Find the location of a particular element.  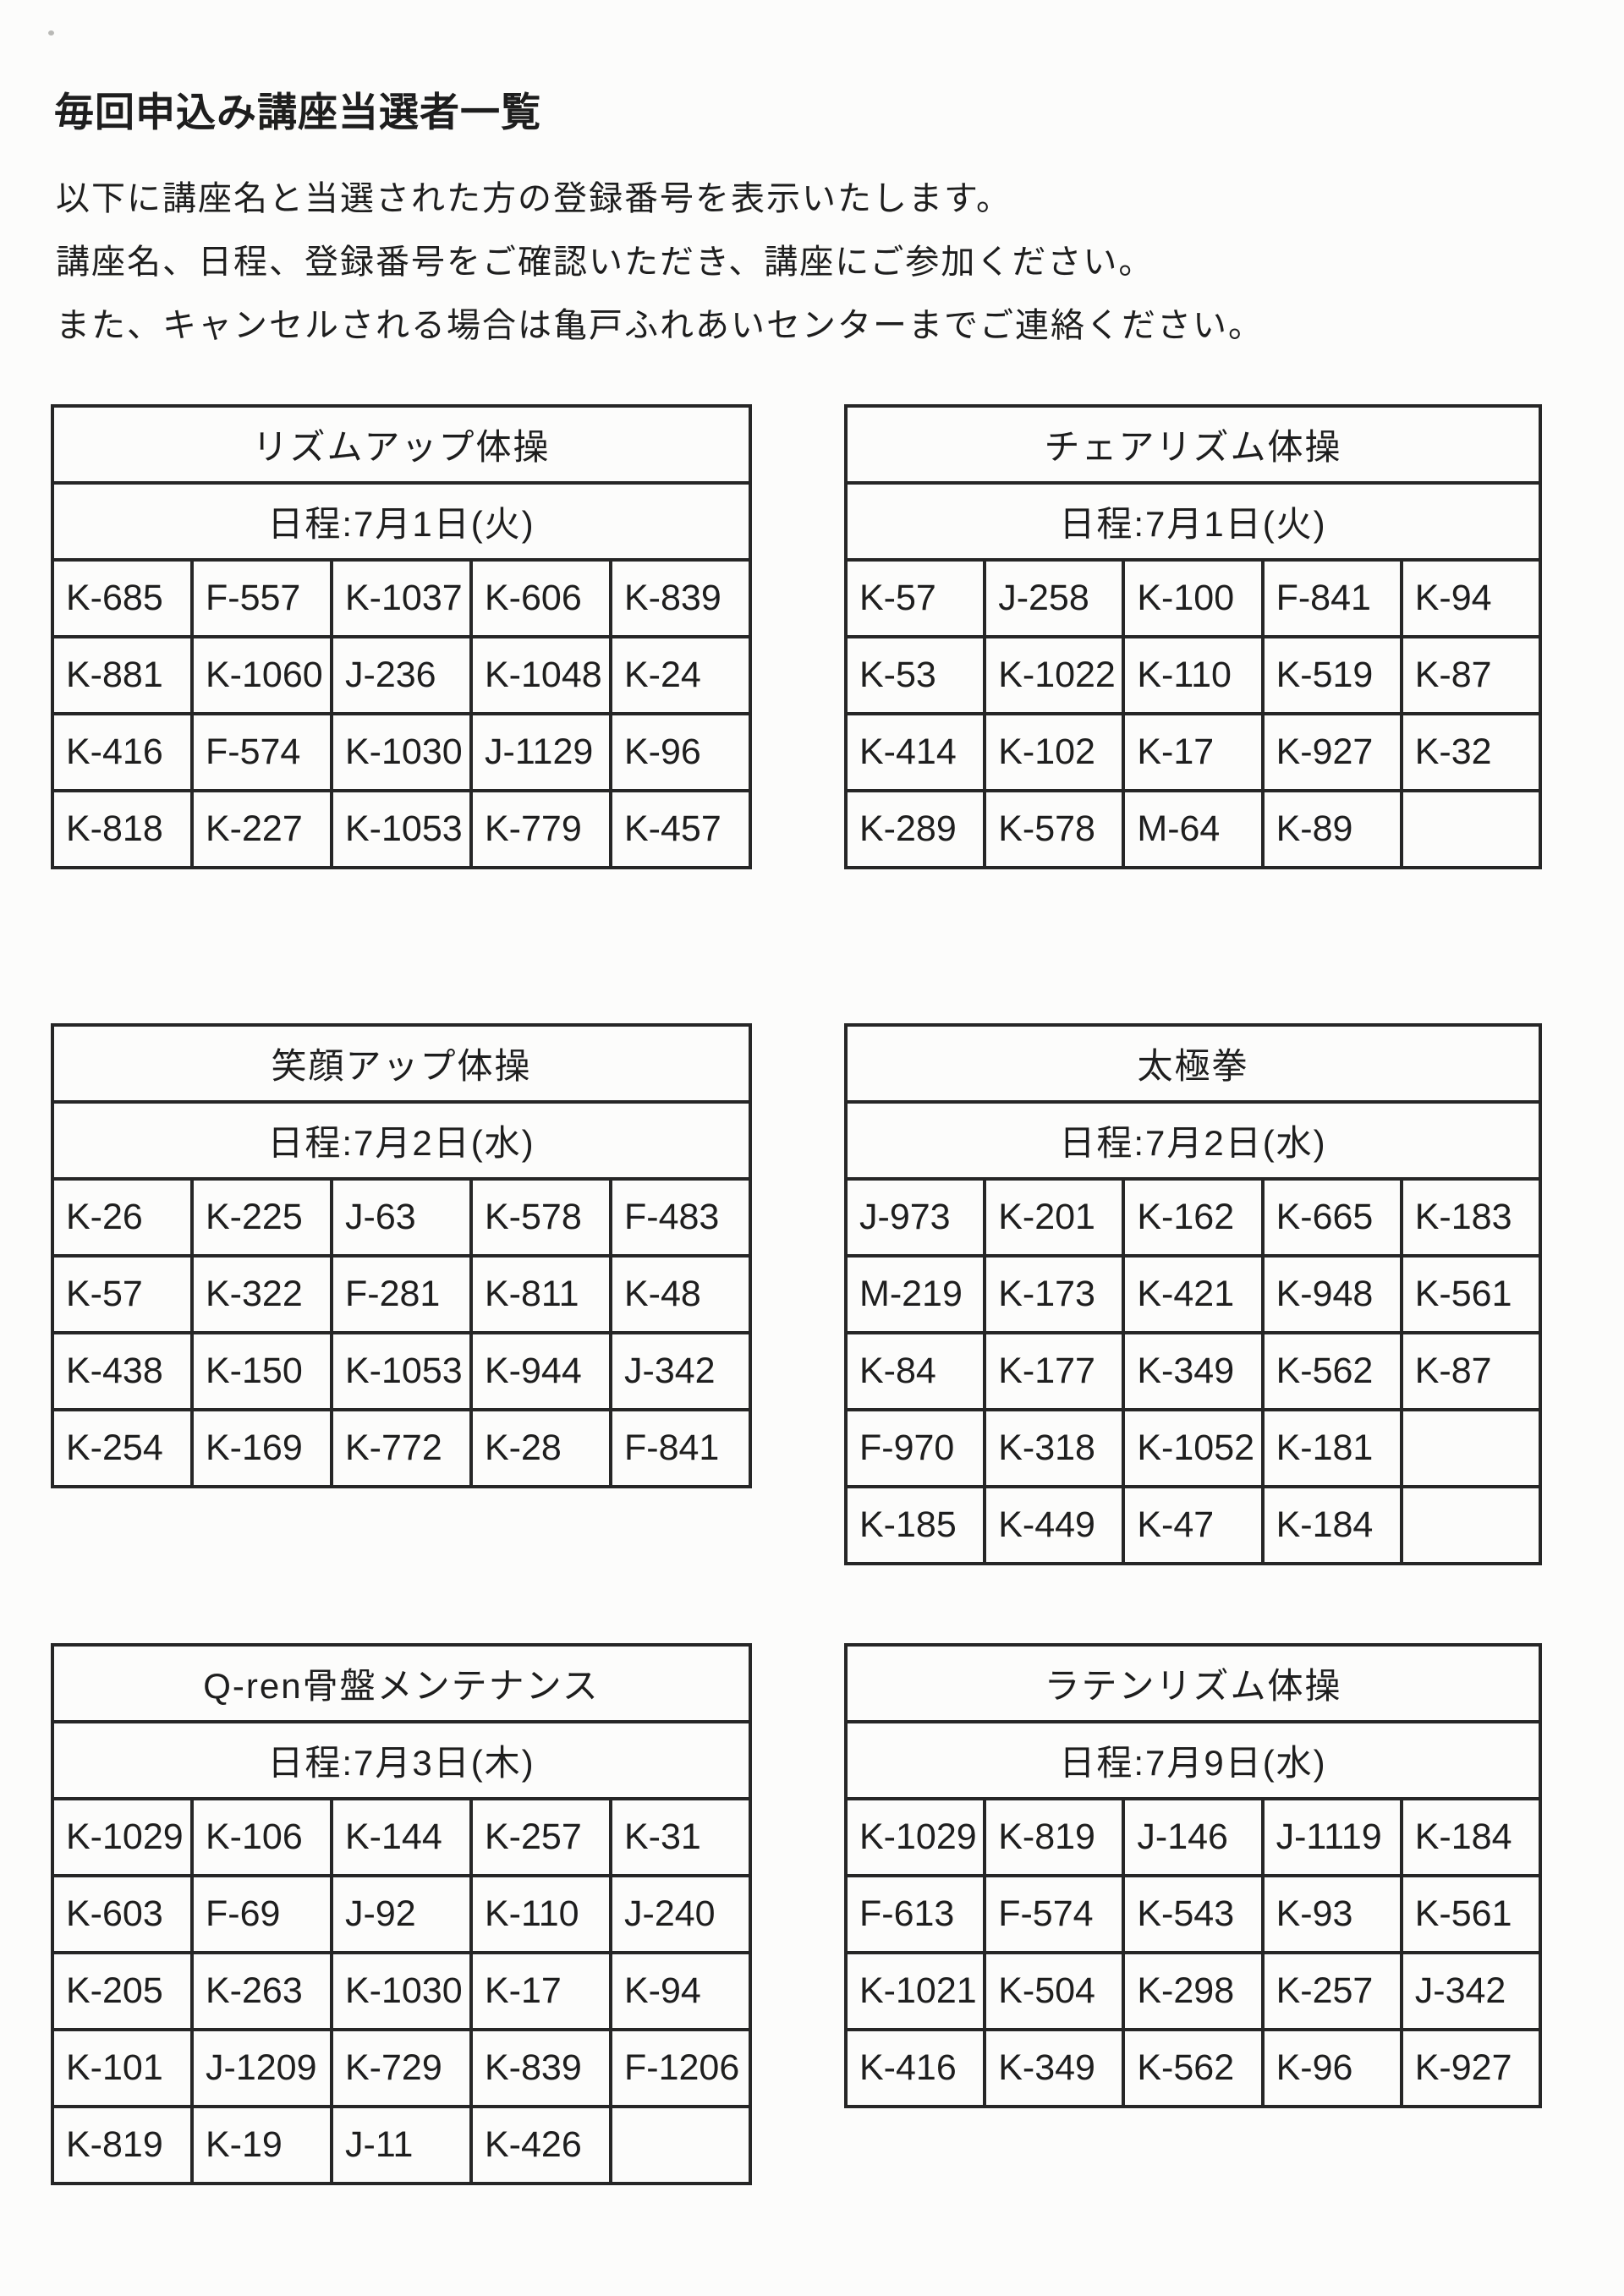

registration-cell: K-24 is located at coordinates (680, 675).